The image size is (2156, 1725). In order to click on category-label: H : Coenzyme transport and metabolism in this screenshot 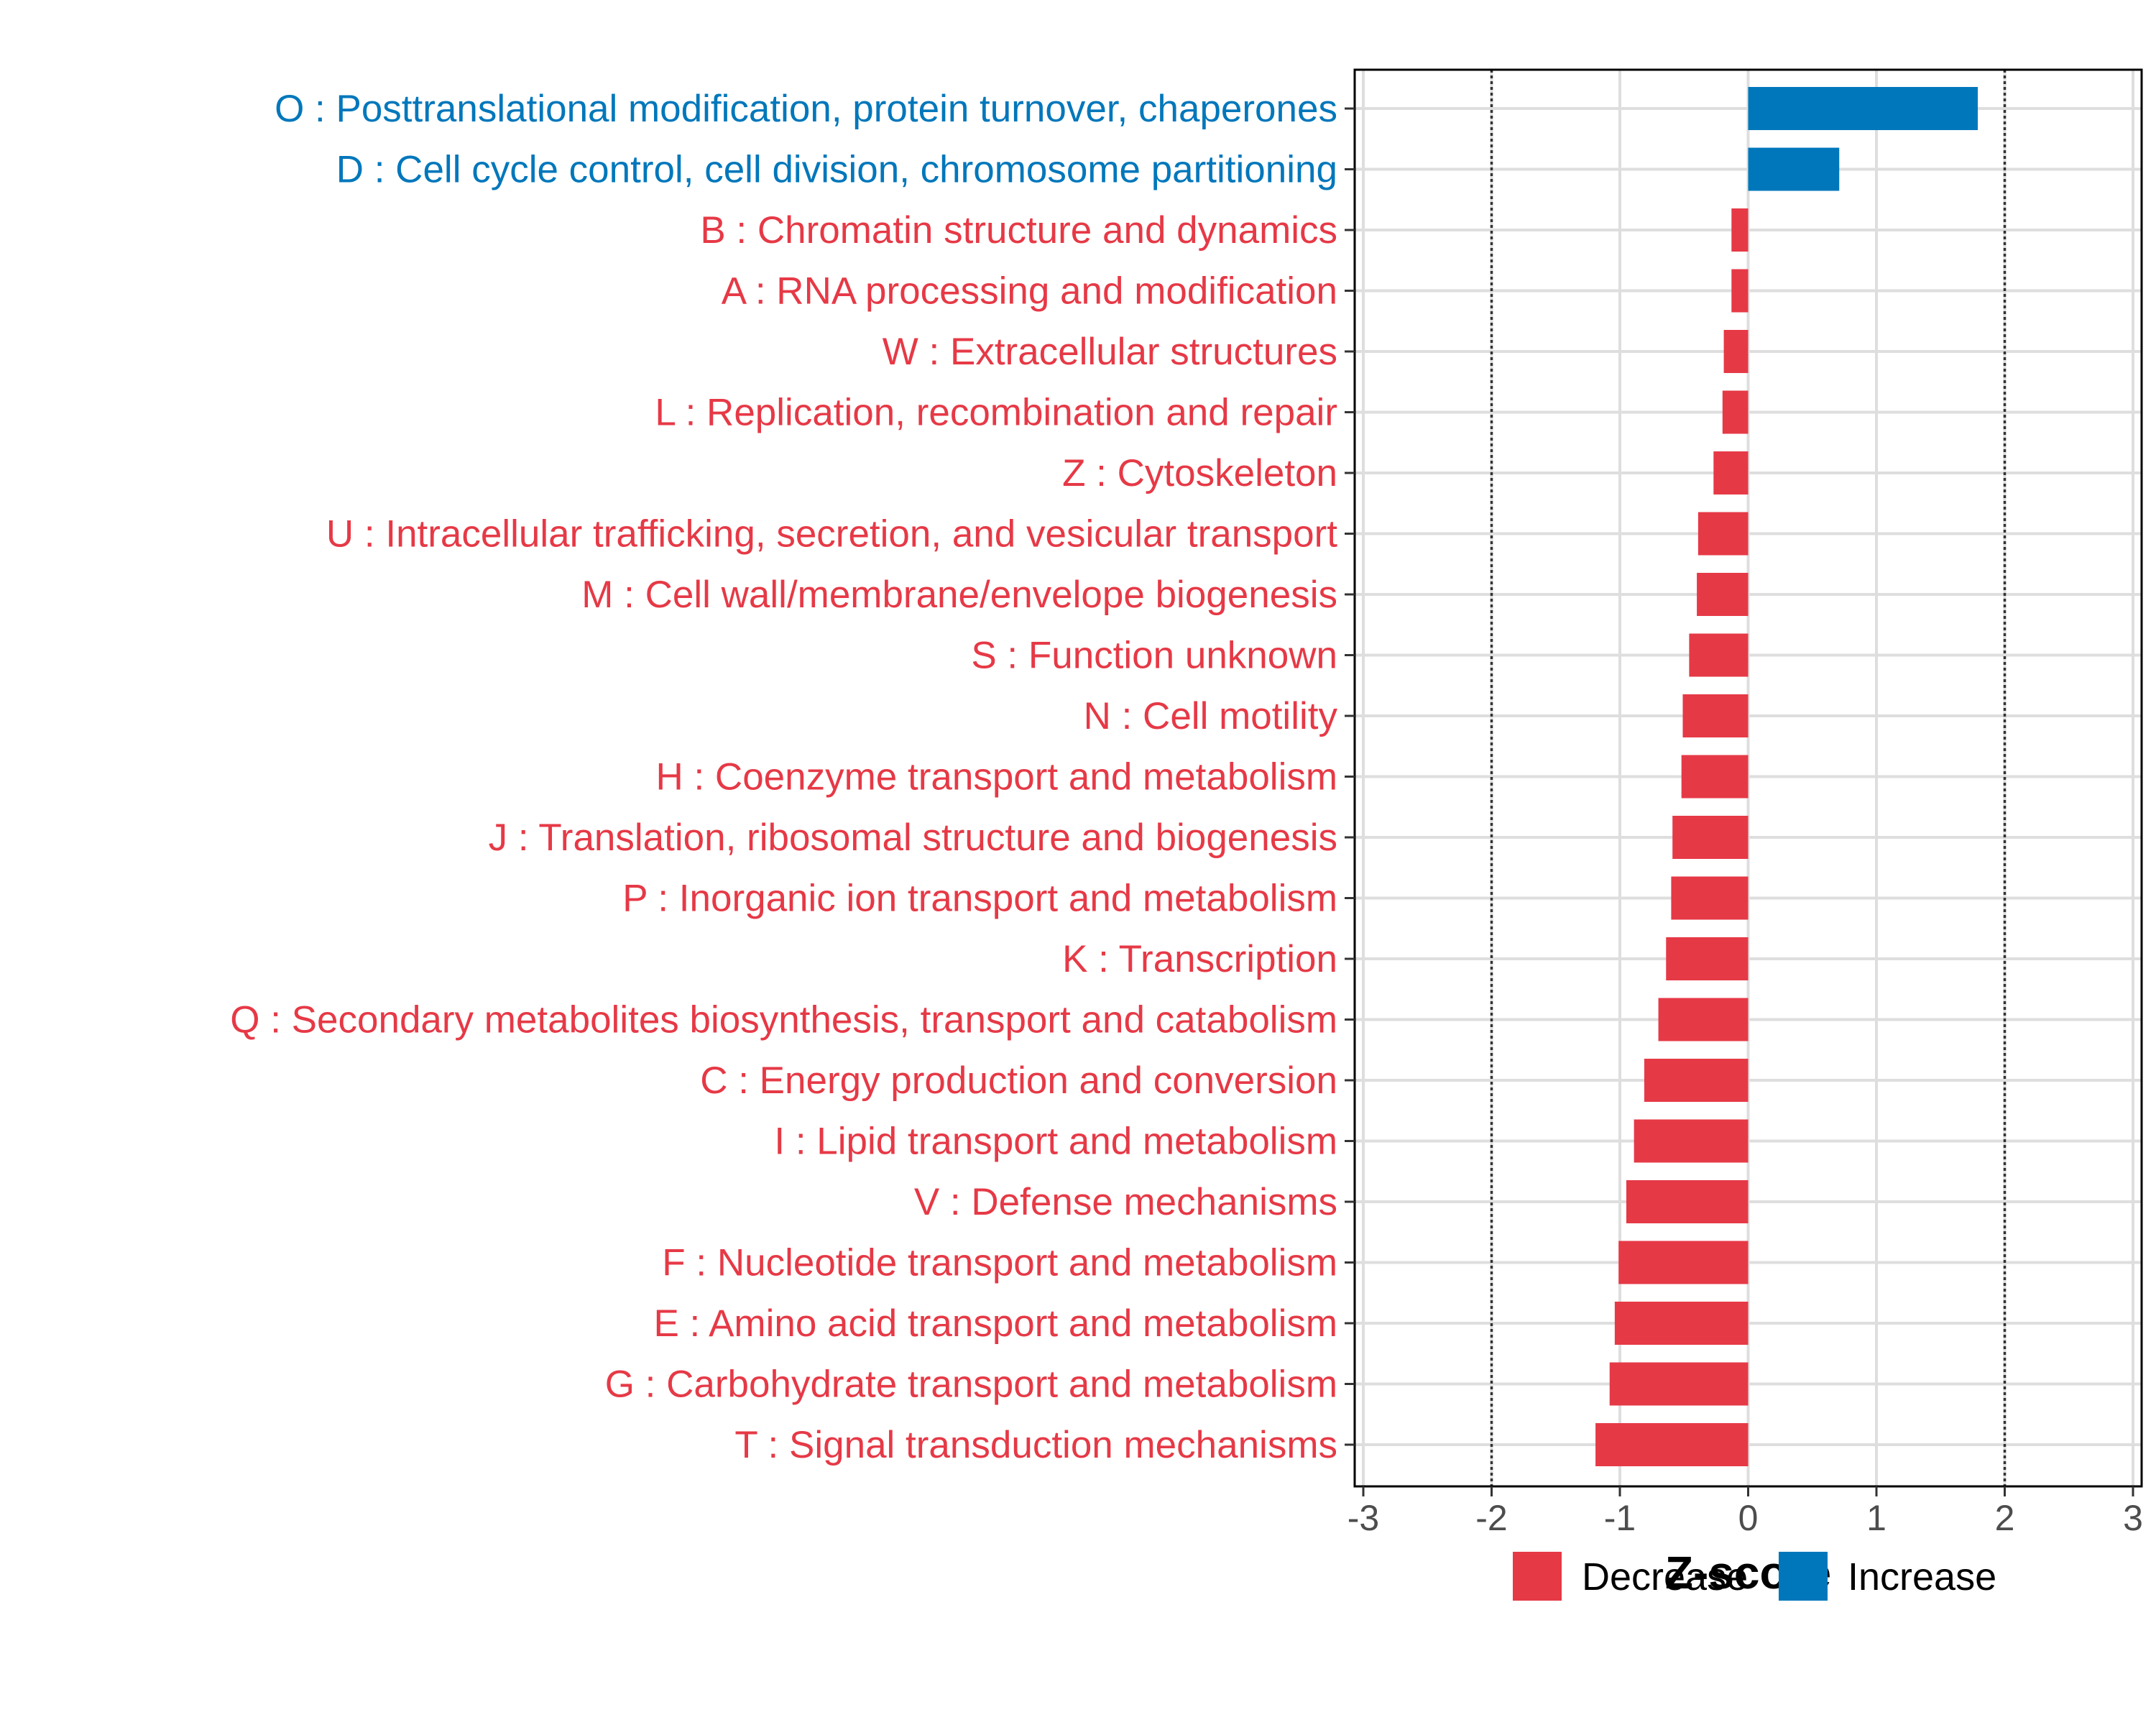, I will do `click(996, 777)`.